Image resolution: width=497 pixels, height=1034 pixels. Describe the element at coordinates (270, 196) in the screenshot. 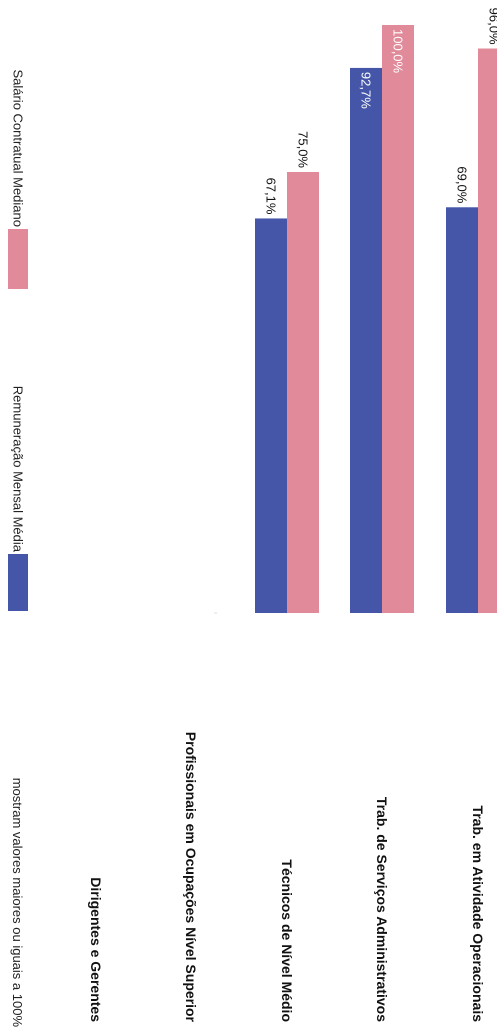

I see `data-label-remuneracao-tecnicos: 67,1%` at that location.